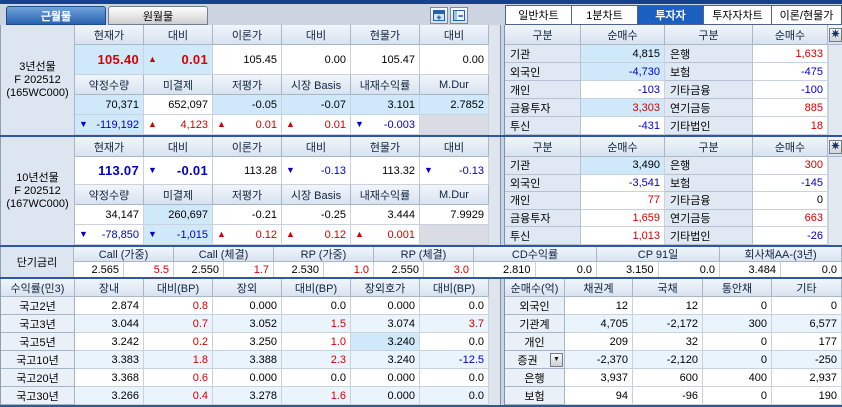 Image resolution: width=842 pixels, height=407 pixels. What do you see at coordinates (385, 324) in the screenshot?
I see `yield-cell: 3.074` at bounding box center [385, 324].